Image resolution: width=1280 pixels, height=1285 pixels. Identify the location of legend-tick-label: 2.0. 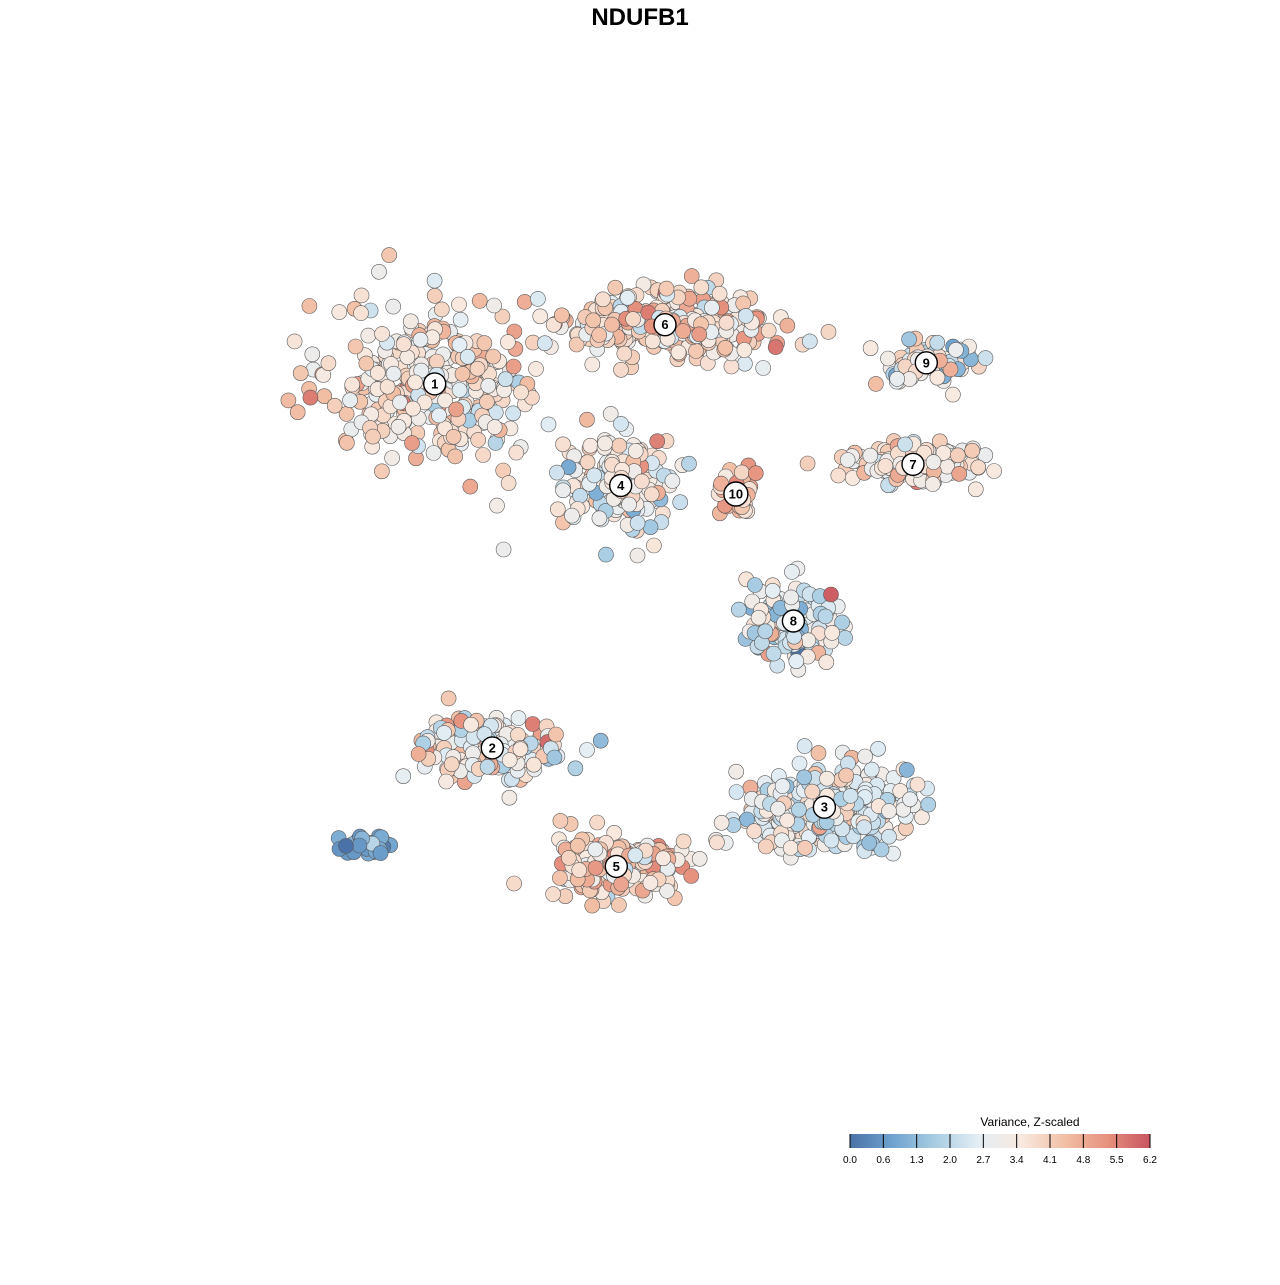
(950, 1160).